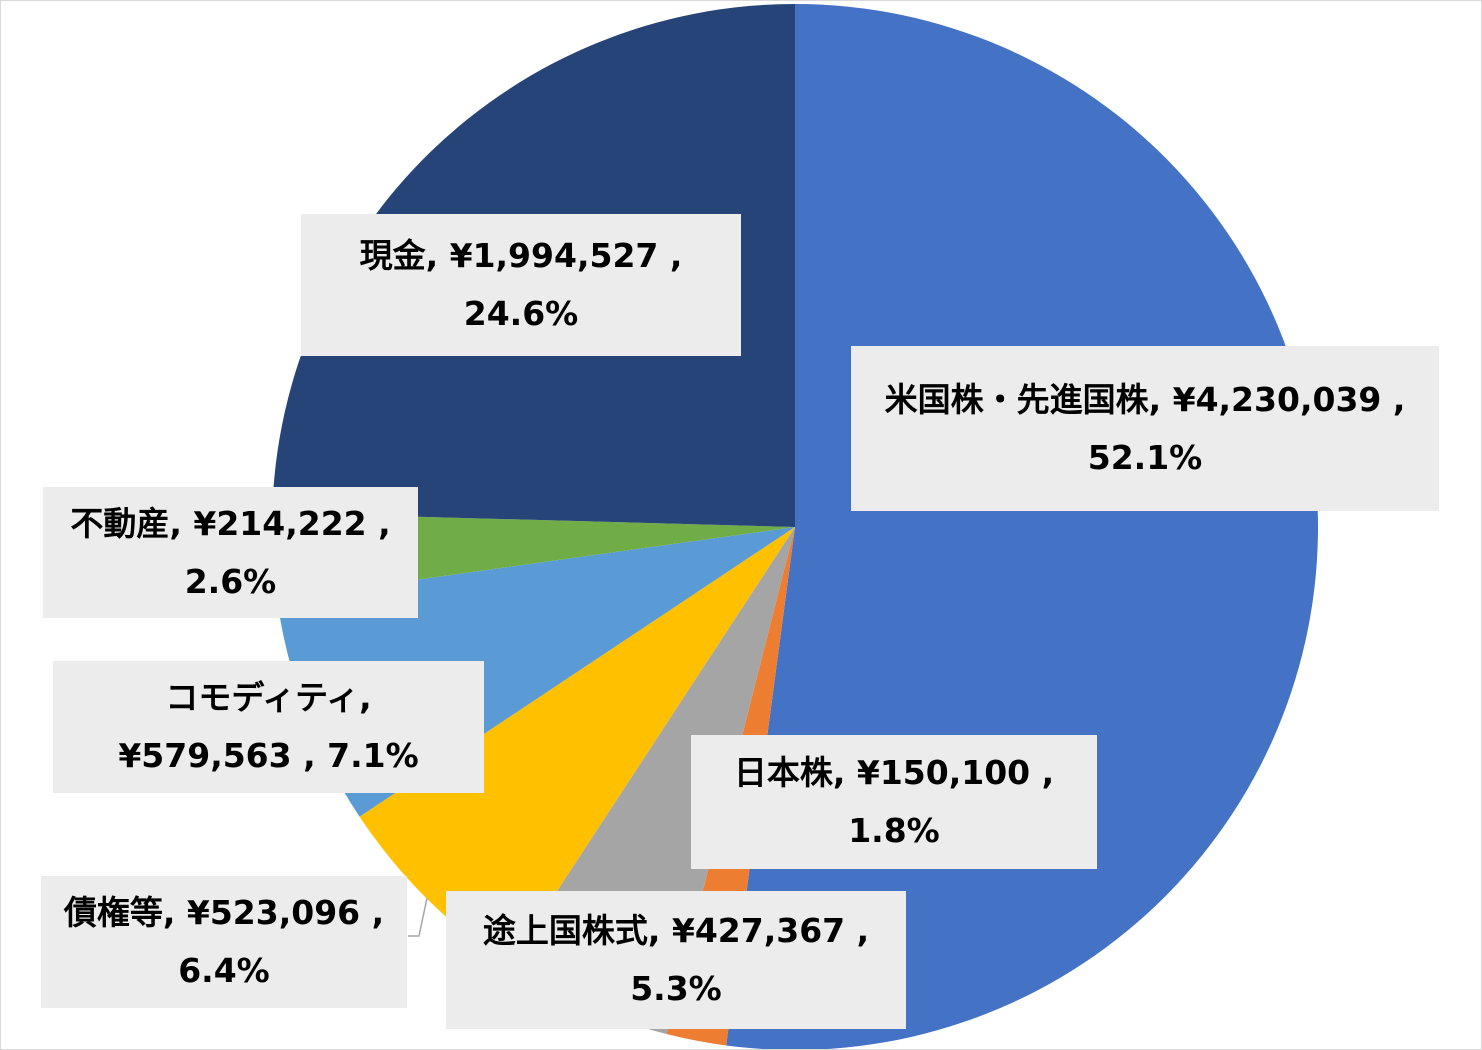  Describe the element at coordinates (1145, 457) in the screenshot. I see `label-line: 52.1%` at that location.